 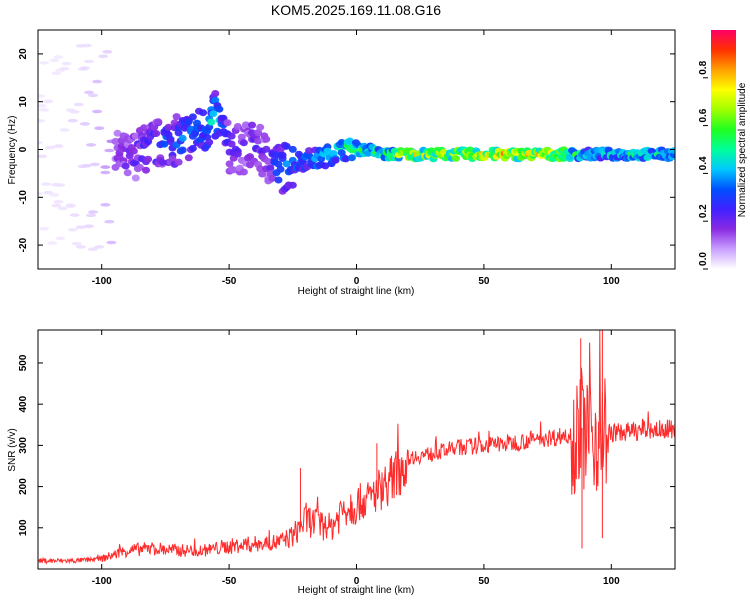 I want to click on colorbar-ramp, so click(x=723, y=149).